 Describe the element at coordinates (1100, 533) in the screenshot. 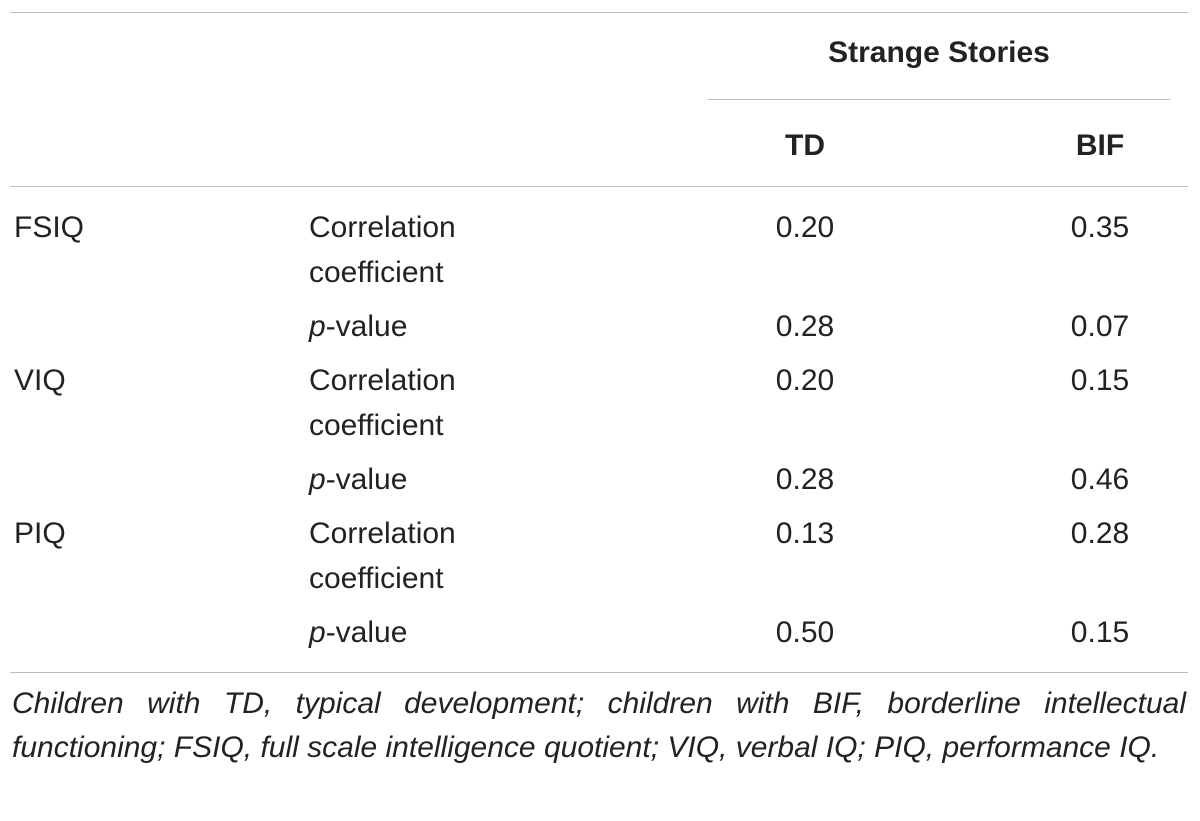

I see `cell-bif-value: 0.28` at that location.